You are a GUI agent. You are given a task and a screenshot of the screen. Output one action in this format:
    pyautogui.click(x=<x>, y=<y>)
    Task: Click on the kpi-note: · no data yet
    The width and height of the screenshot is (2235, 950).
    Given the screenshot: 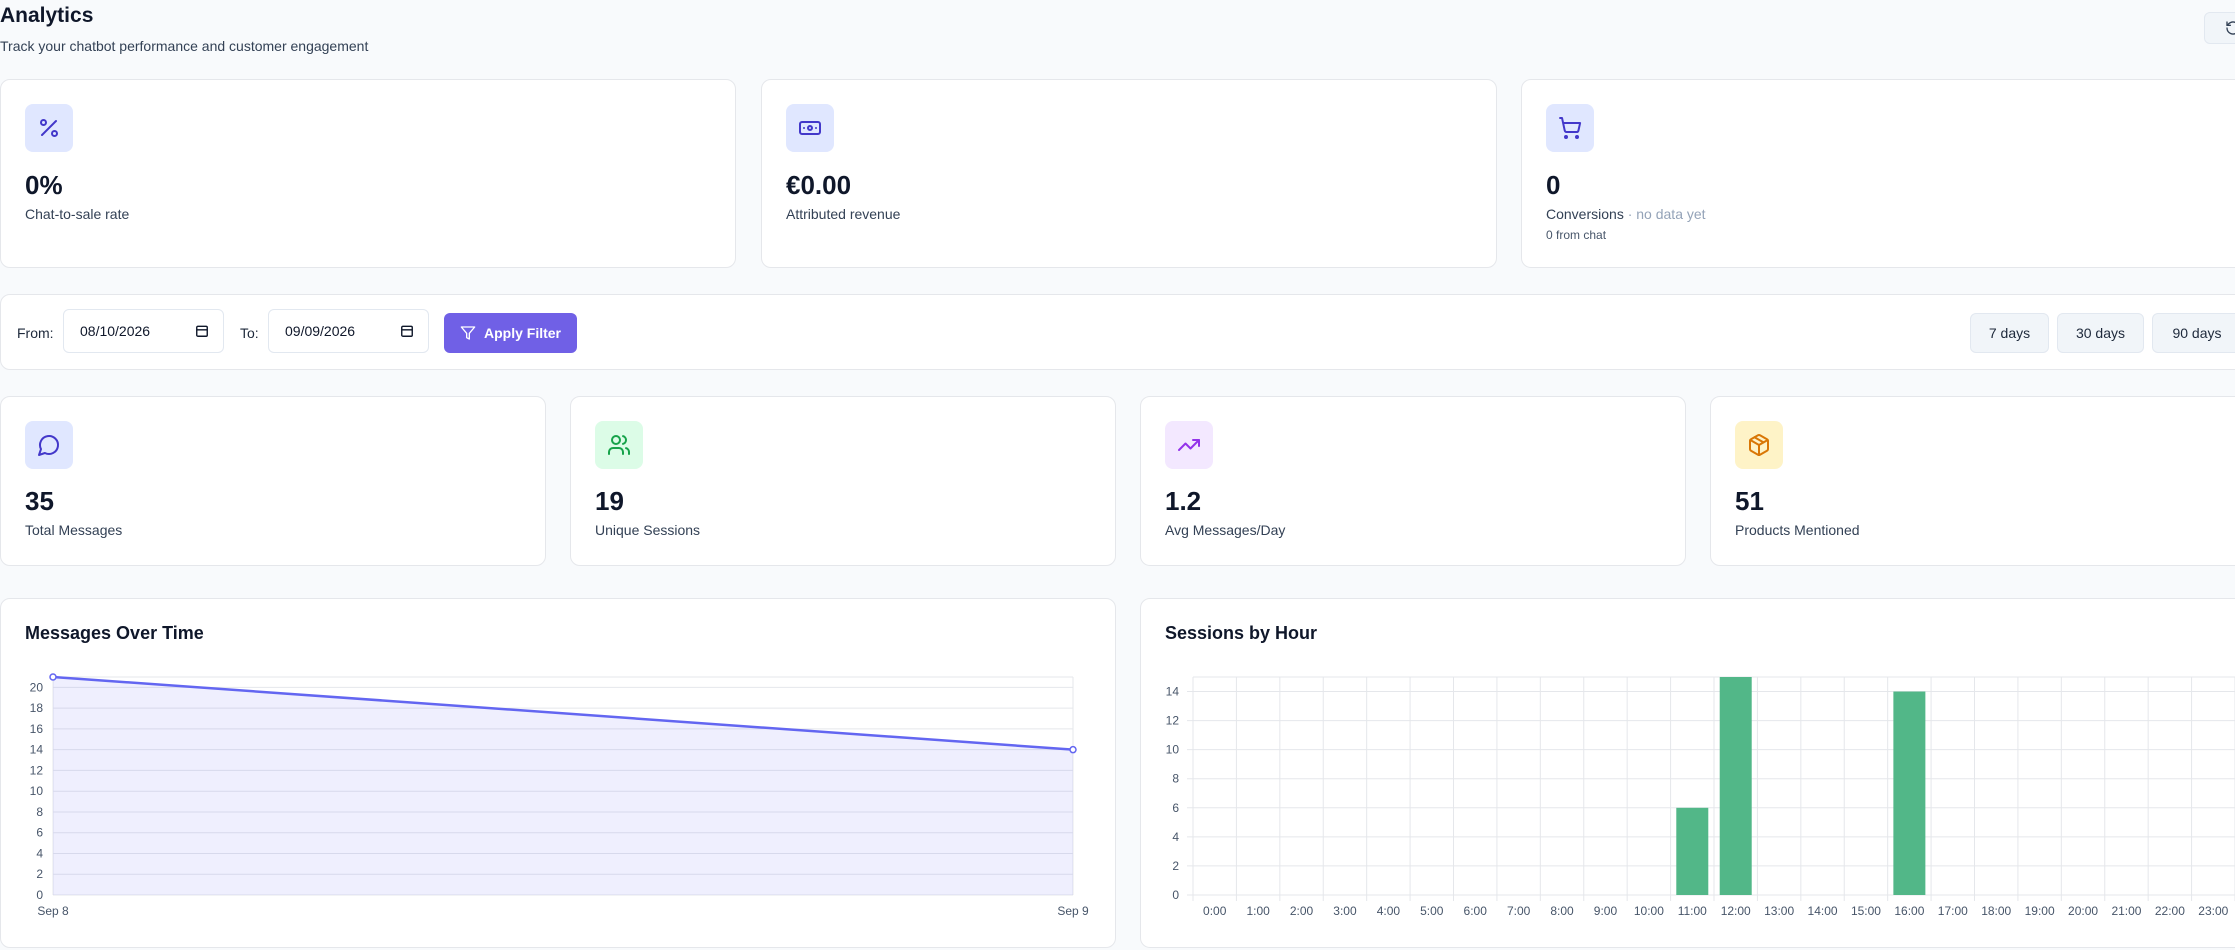 What is the action you would take?
    pyautogui.click(x=1664, y=214)
    